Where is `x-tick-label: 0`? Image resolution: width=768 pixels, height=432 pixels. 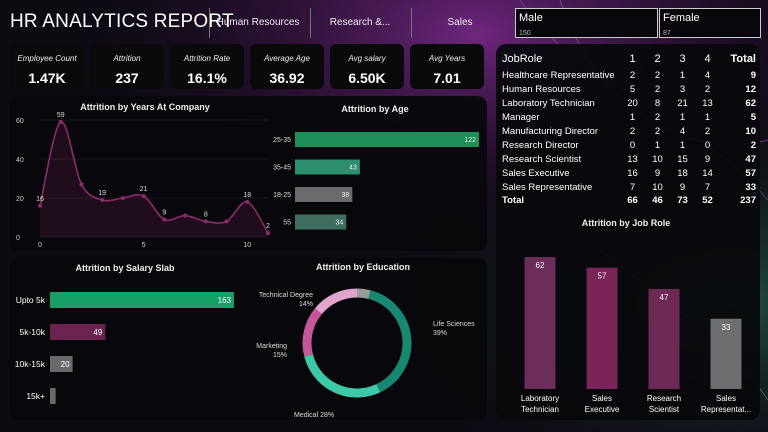
x-tick-label: 0 is located at coordinates (40, 245).